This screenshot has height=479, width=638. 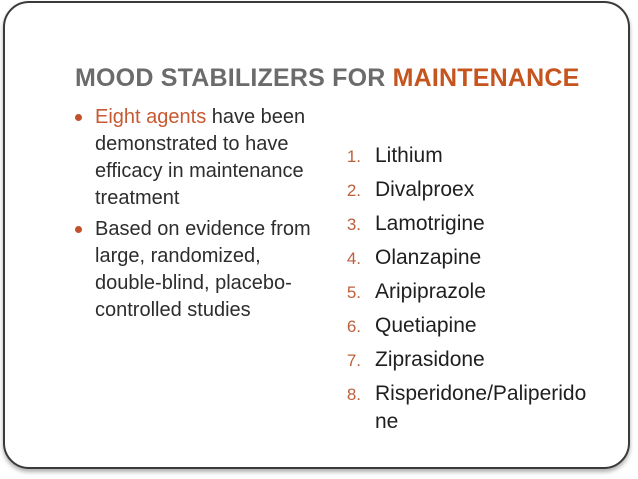 What do you see at coordinates (430, 359) in the screenshot?
I see `list-item-label: Ziprasidone` at bounding box center [430, 359].